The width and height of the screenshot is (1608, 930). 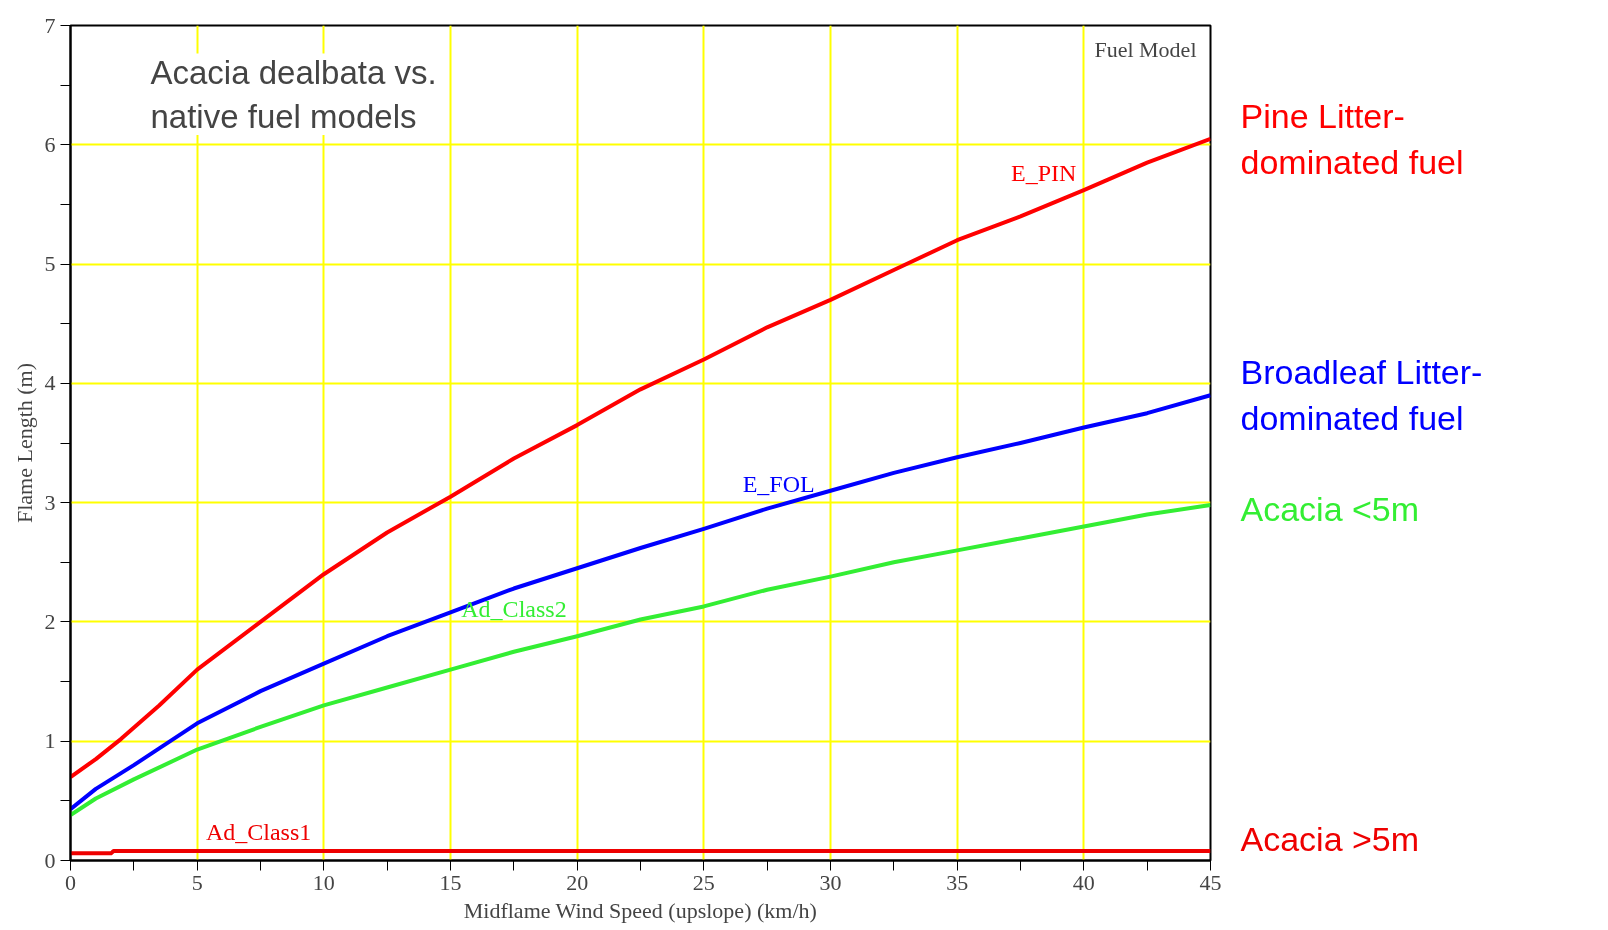 What do you see at coordinates (50, 383) in the screenshot?
I see `y-tick-label: 4` at bounding box center [50, 383].